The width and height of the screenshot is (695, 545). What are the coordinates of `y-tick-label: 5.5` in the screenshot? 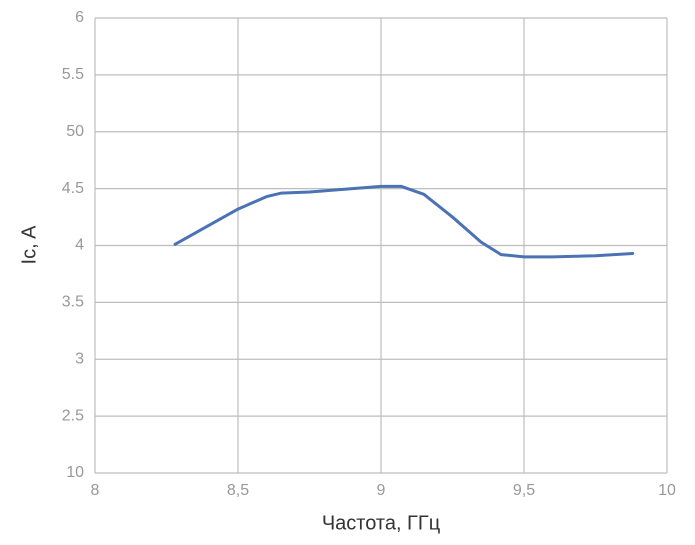 It's located at (73, 74).